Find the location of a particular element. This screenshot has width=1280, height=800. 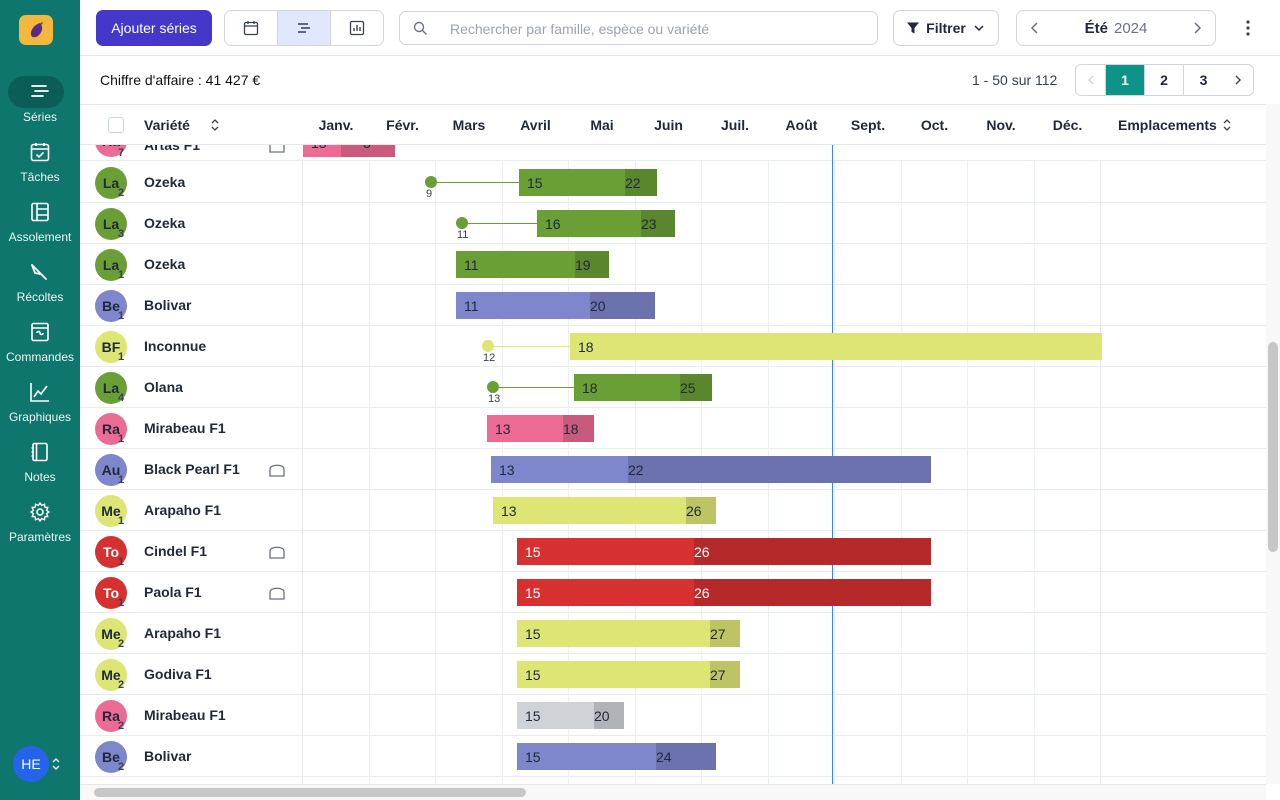

table-row: Me 2 Godiva F1 15 27 is located at coordinates (673, 674).